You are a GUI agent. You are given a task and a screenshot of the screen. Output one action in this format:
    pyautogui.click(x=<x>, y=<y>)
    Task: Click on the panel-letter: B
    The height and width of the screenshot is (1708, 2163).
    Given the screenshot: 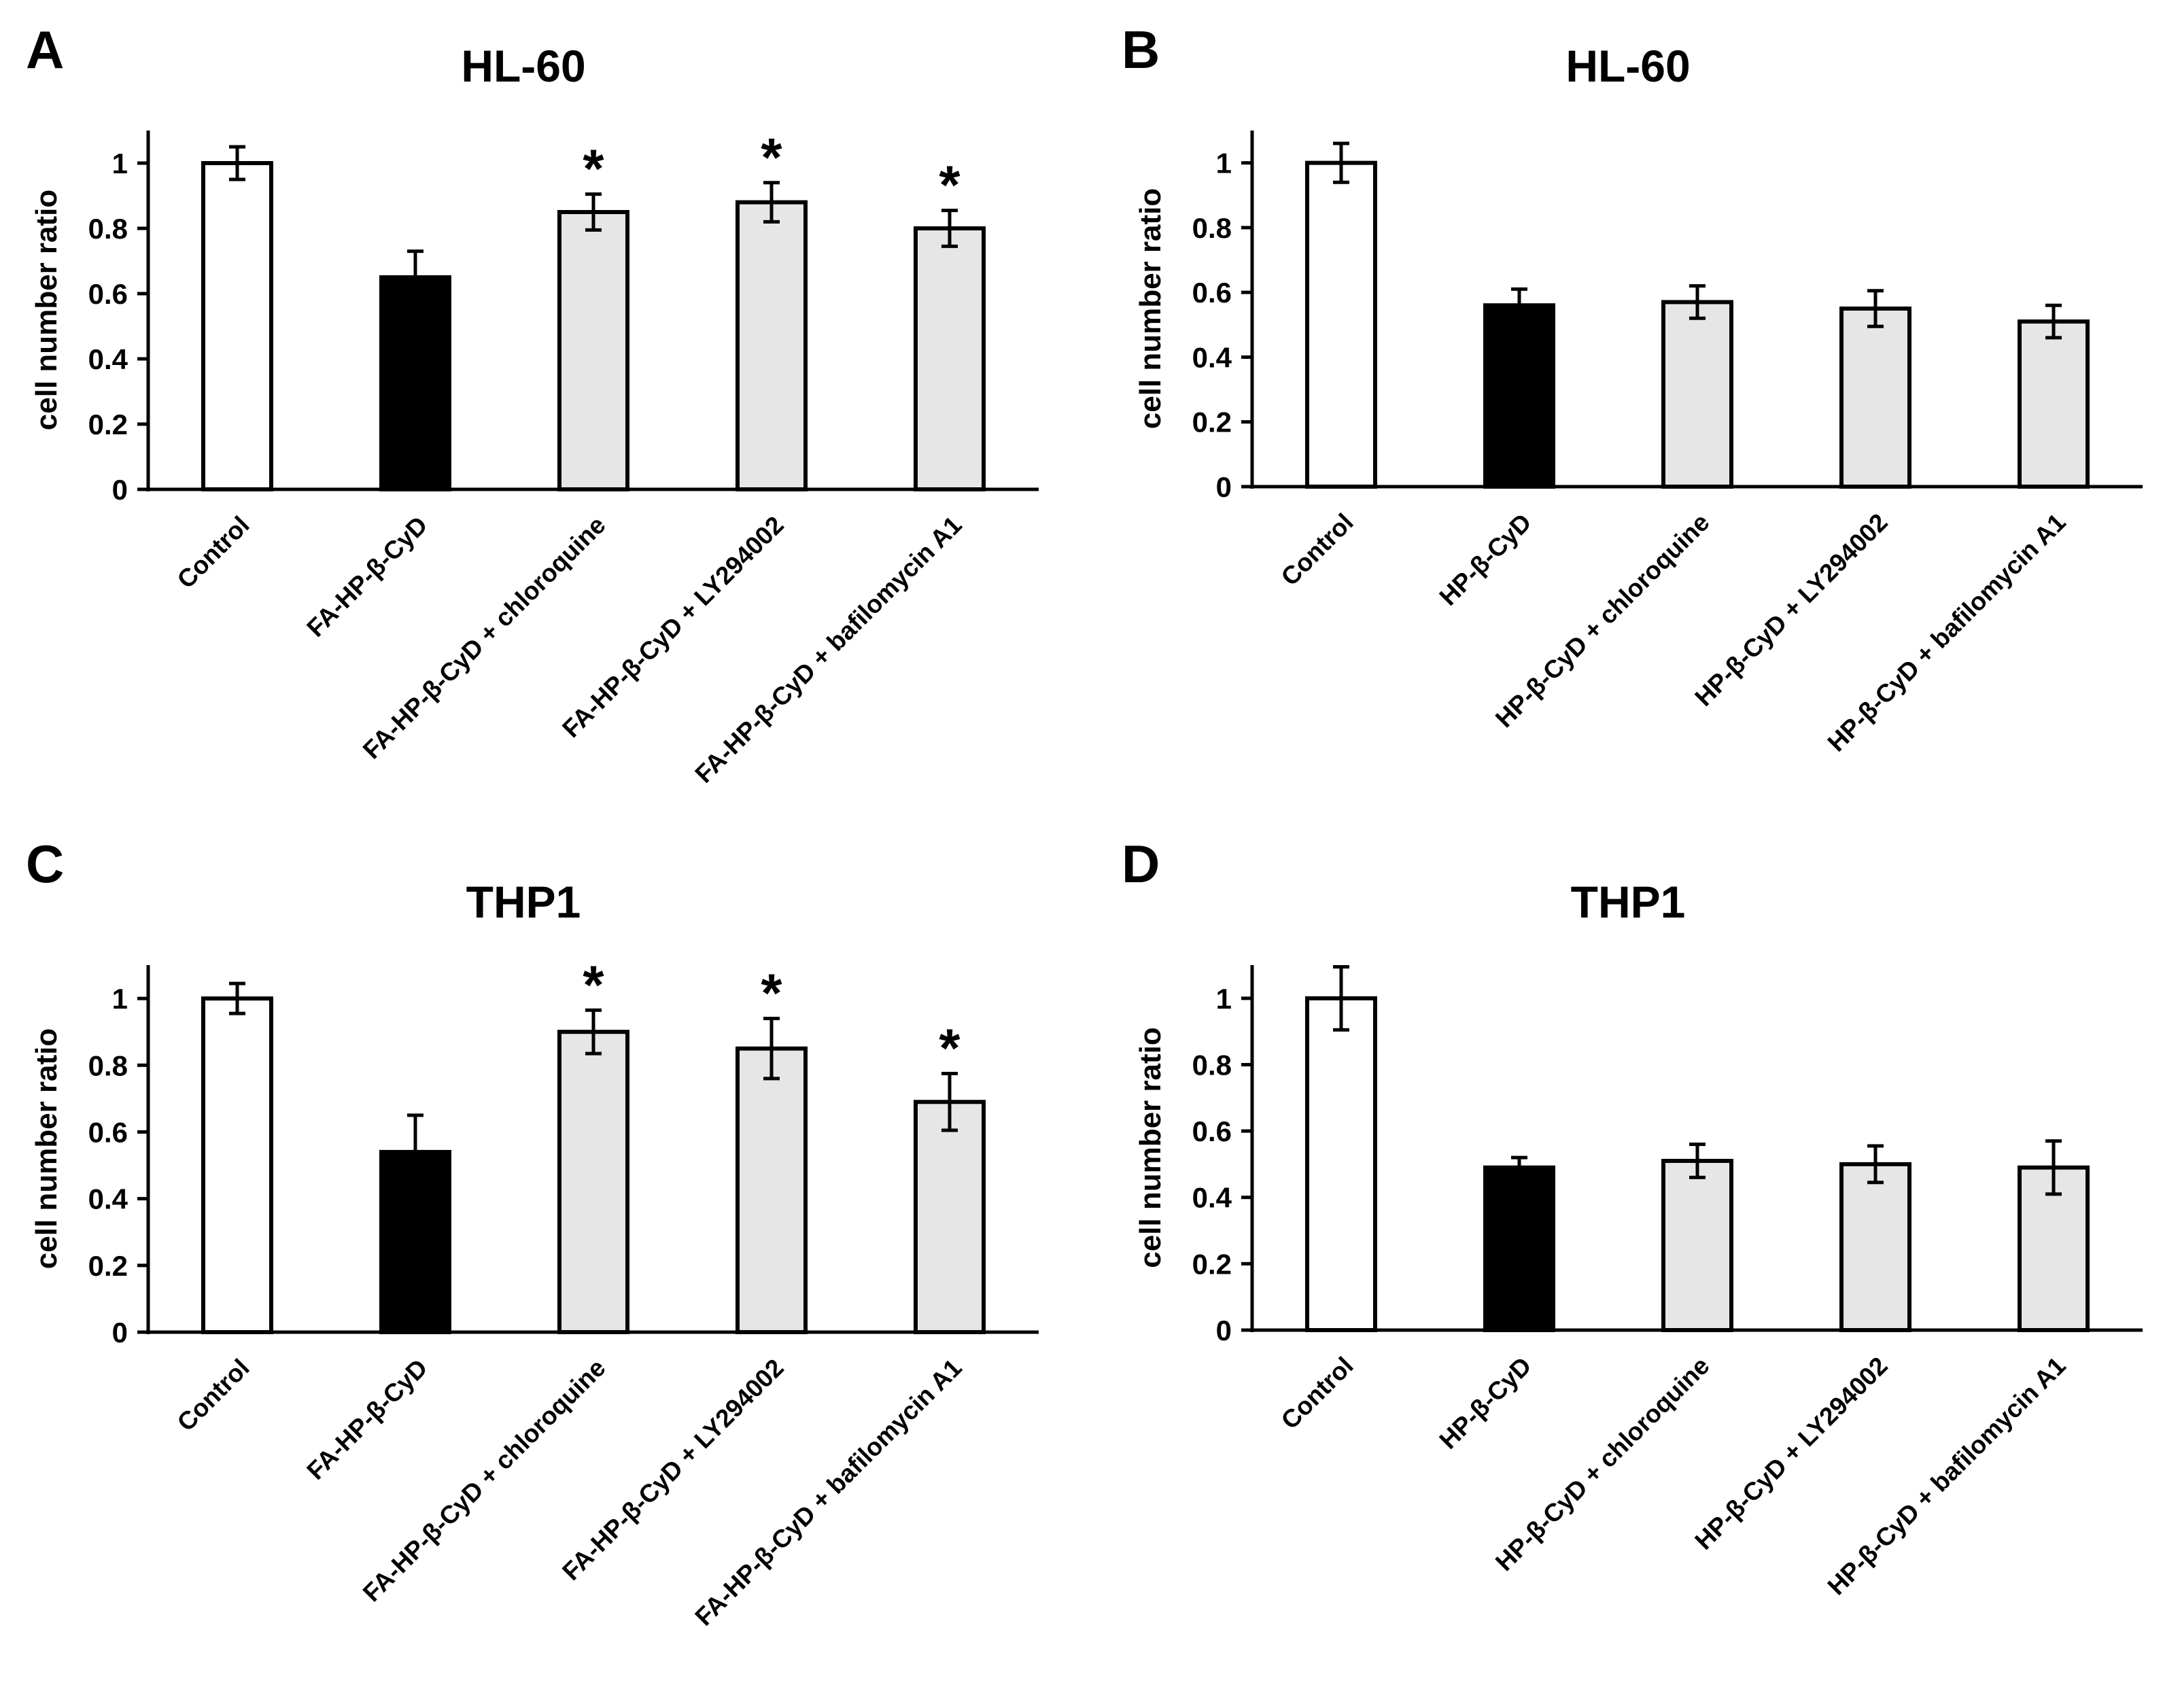 What is the action you would take?
    pyautogui.click(x=1141, y=50)
    